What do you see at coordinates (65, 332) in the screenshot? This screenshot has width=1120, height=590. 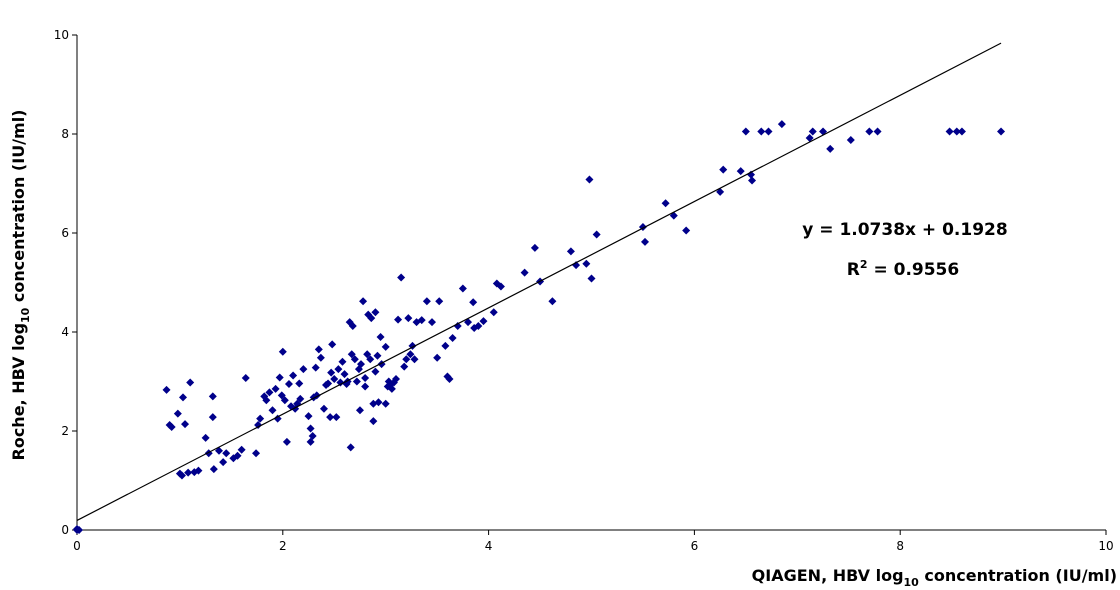 I see `y-tick-label: 4` at bounding box center [65, 332].